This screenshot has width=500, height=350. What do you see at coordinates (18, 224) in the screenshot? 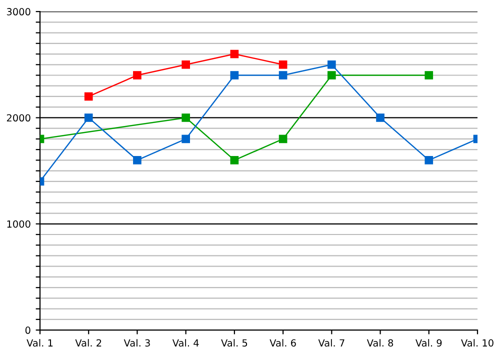
I see `y-tick-label: 1000` at bounding box center [18, 224].